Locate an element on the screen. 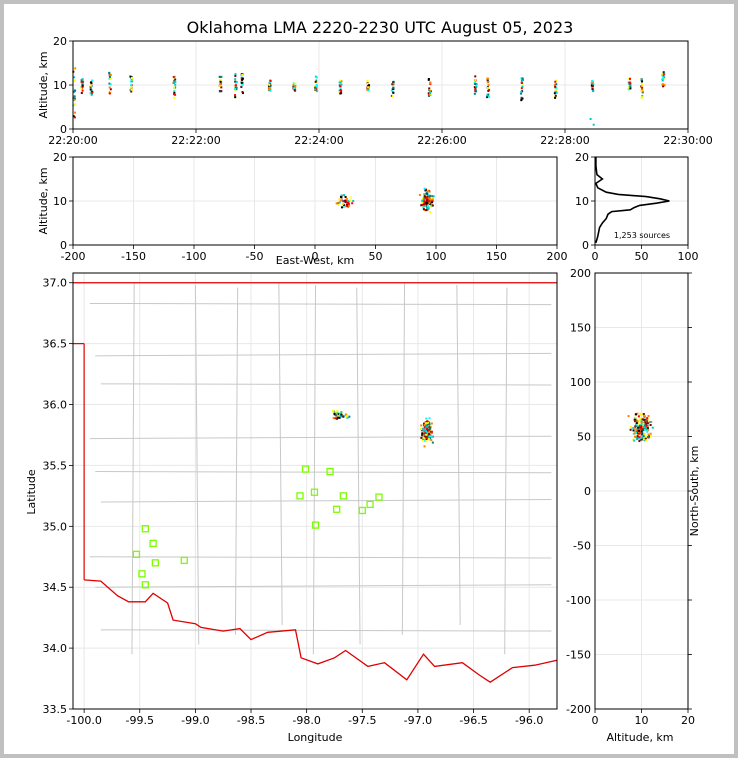 Image resolution: width=738 pixels, height=758 pixels. x-tick-label: -50 is located at coordinates (255, 256).